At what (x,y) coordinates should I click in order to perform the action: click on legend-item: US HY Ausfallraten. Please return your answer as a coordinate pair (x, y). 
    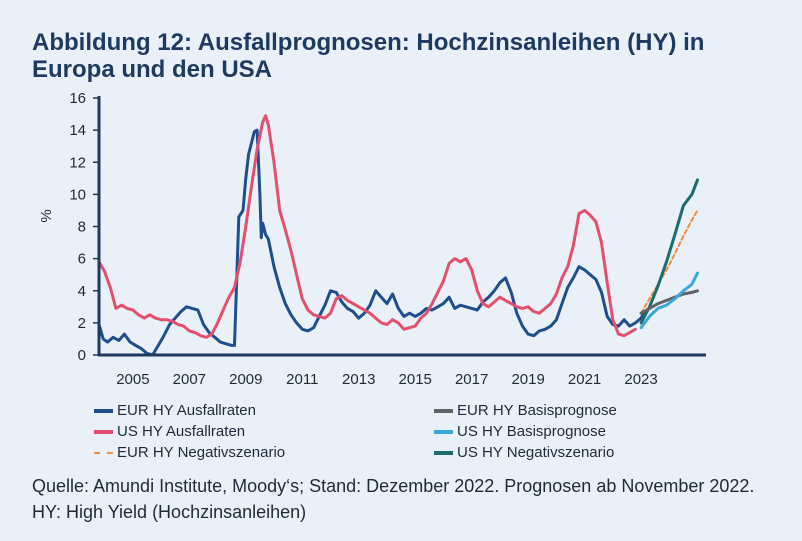
    Looking at the image, I should click on (264, 431).